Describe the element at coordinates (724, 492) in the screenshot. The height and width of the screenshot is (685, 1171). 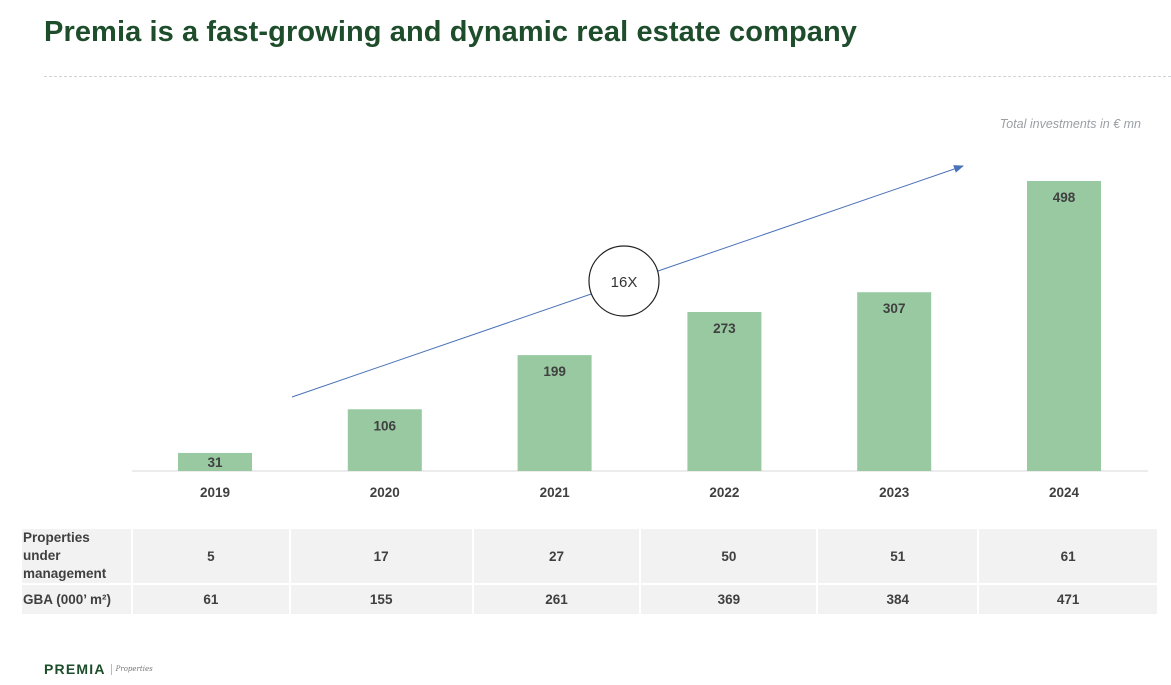
I see `x-tick-label-2022: 2022` at that location.